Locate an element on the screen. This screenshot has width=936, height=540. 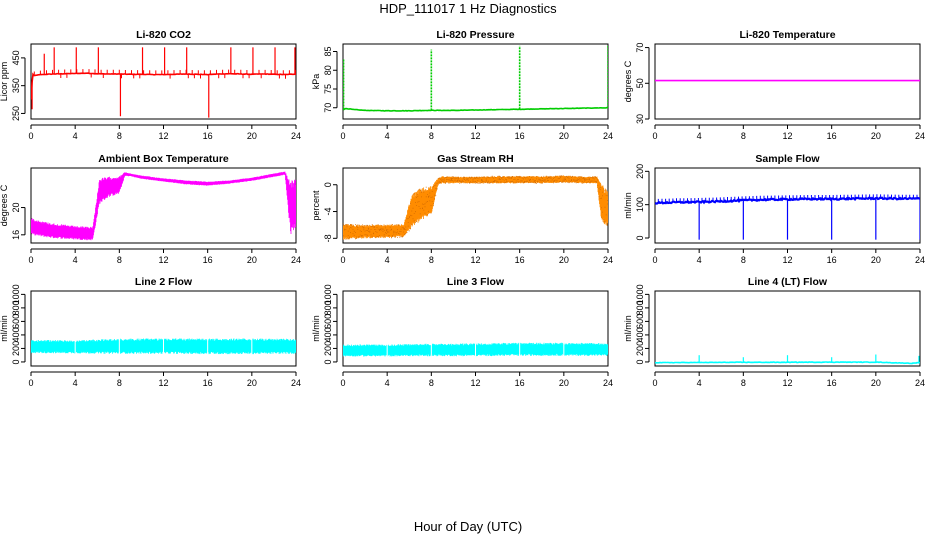
panel-title: Li-820 Temperature is located at coordinates (787, 35).